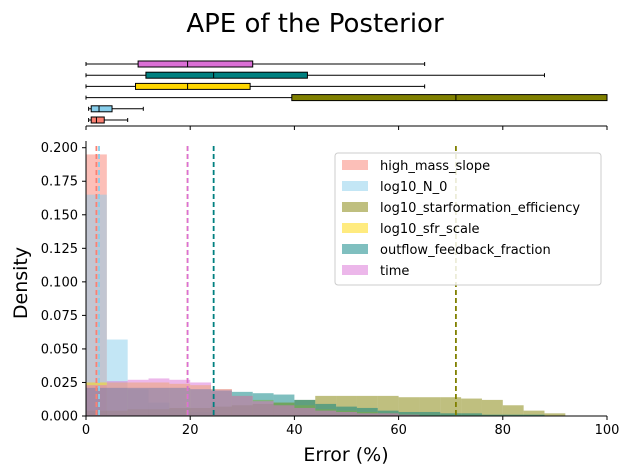  I want to click on x-tick-label: 20, so click(190, 430).